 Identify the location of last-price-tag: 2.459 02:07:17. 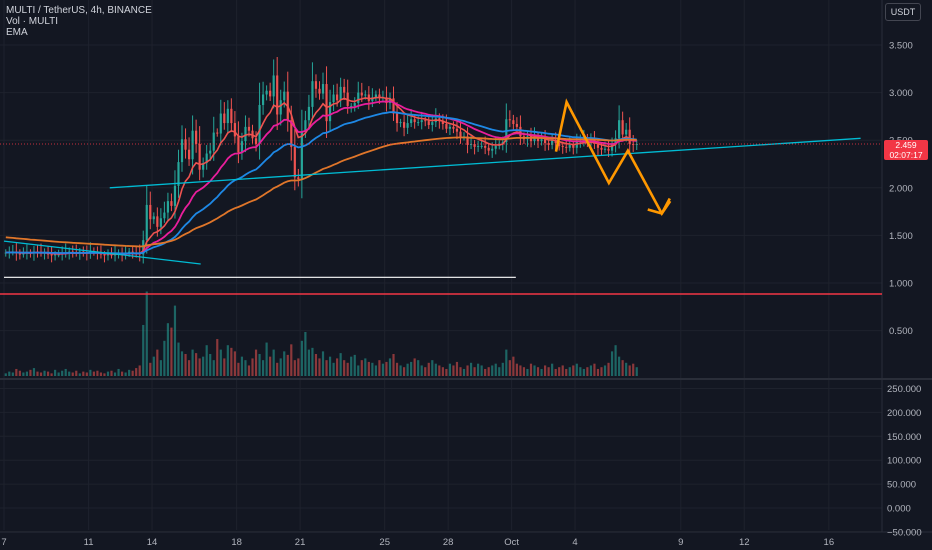
(906, 150).